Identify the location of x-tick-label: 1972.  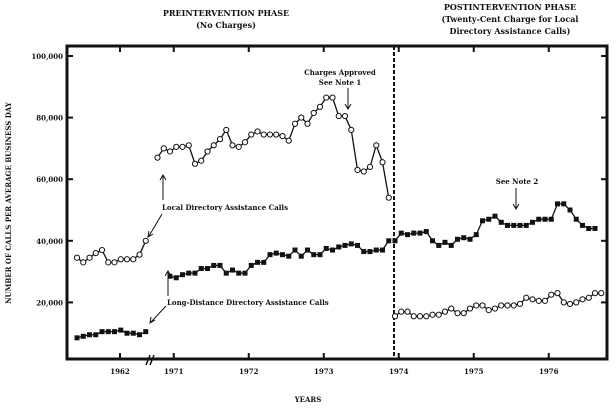
(249, 371).